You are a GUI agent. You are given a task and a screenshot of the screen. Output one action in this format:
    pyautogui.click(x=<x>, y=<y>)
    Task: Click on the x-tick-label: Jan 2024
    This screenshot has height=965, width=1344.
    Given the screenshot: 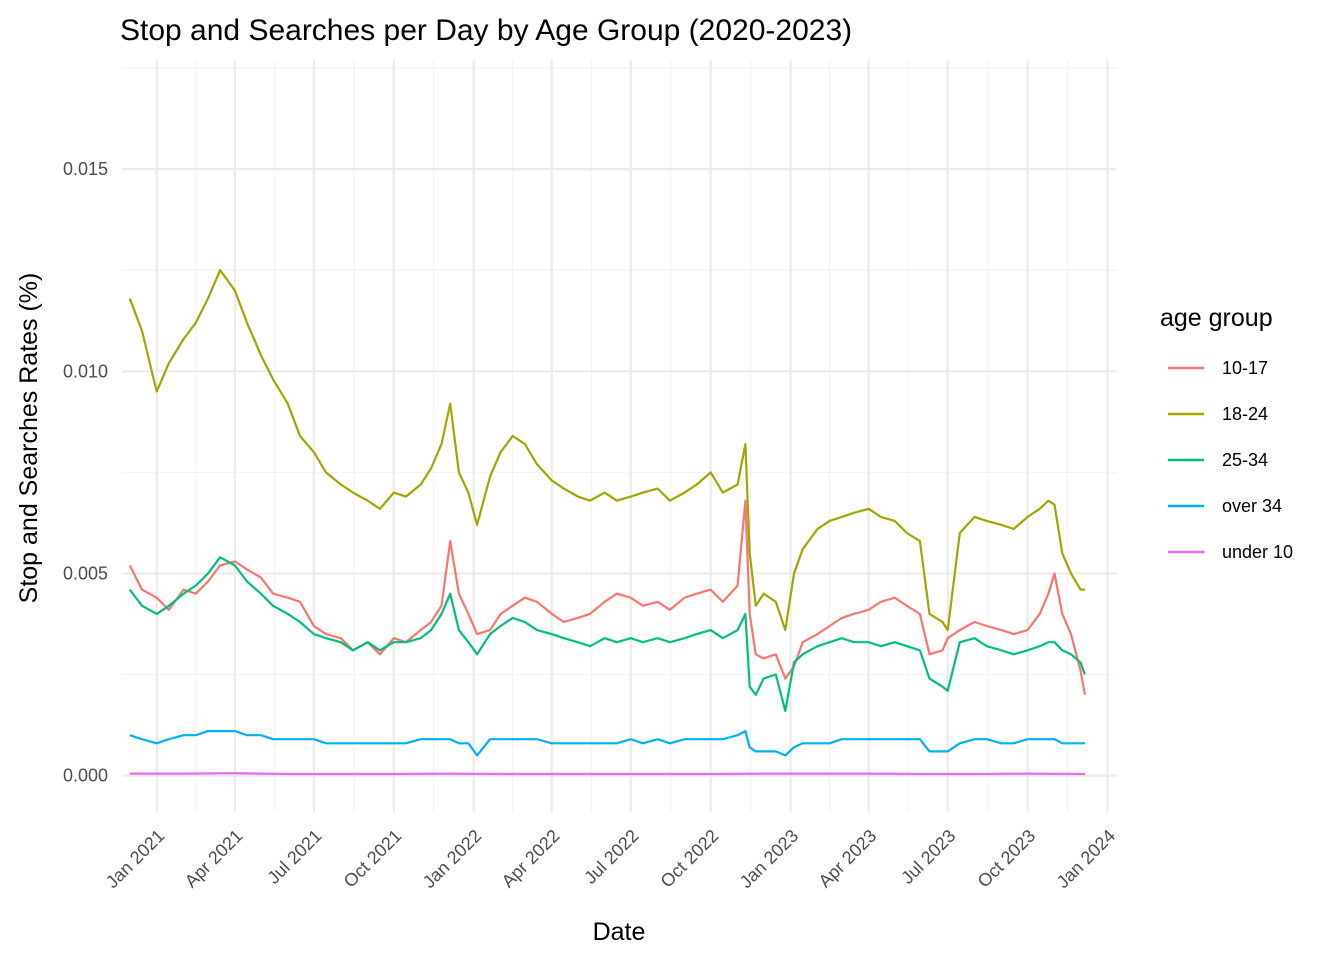 What is the action you would take?
    pyautogui.click(x=1086, y=859)
    